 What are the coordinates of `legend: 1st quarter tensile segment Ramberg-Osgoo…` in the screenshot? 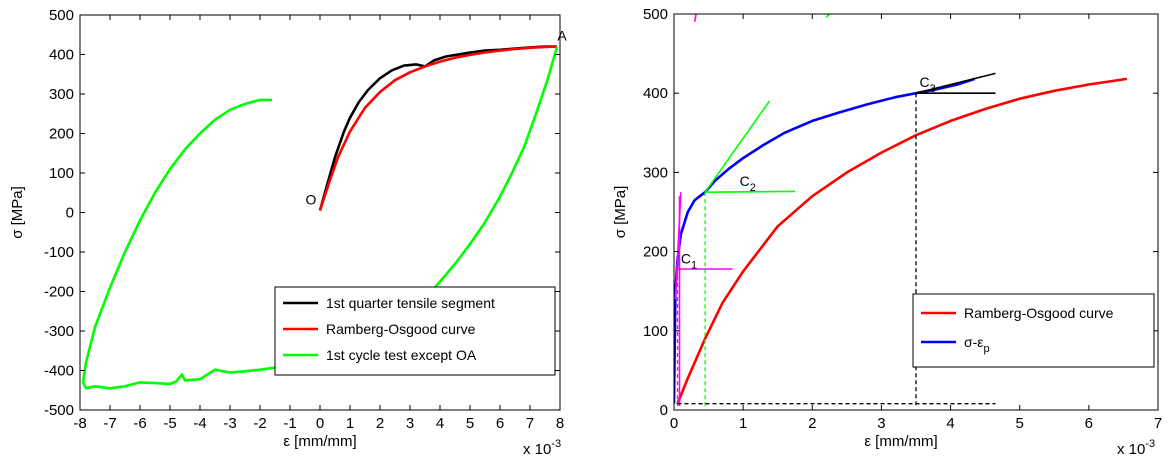 It's located at (415, 331).